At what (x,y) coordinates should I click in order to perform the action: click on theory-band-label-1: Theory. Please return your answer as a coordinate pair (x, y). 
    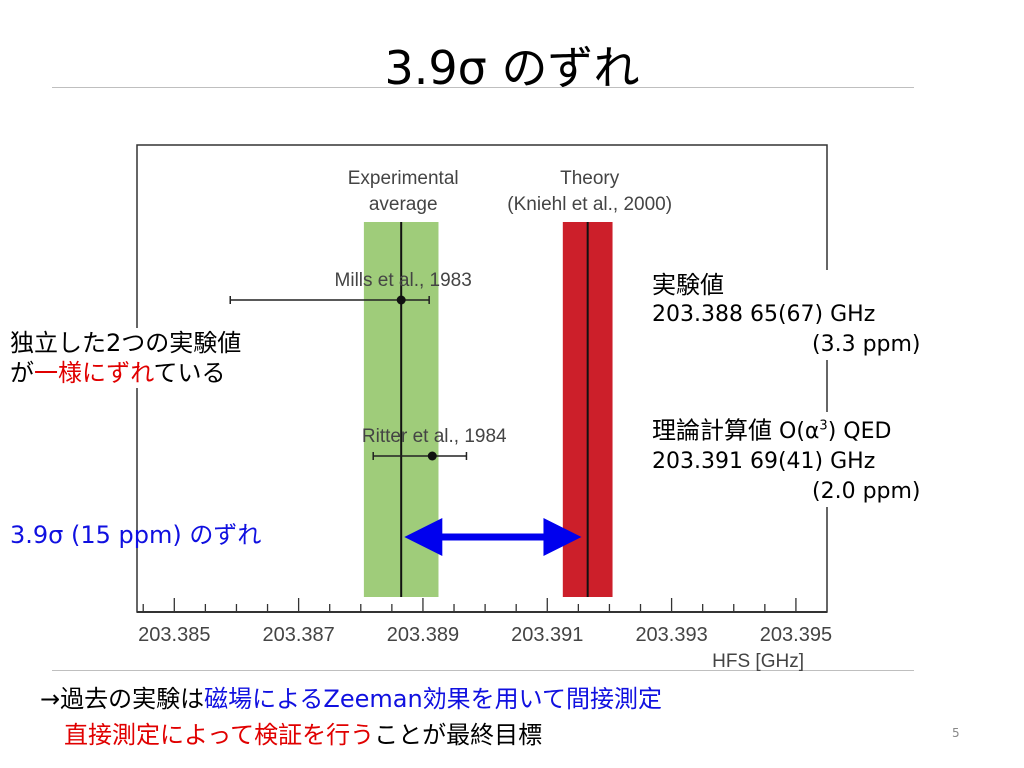
    Looking at the image, I should click on (590, 178).